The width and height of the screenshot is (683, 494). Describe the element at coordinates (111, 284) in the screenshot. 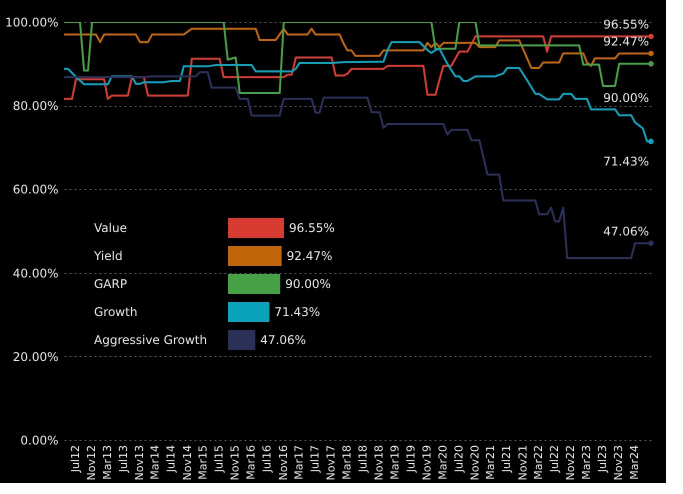

I see `y-tick-label: GARP` at that location.